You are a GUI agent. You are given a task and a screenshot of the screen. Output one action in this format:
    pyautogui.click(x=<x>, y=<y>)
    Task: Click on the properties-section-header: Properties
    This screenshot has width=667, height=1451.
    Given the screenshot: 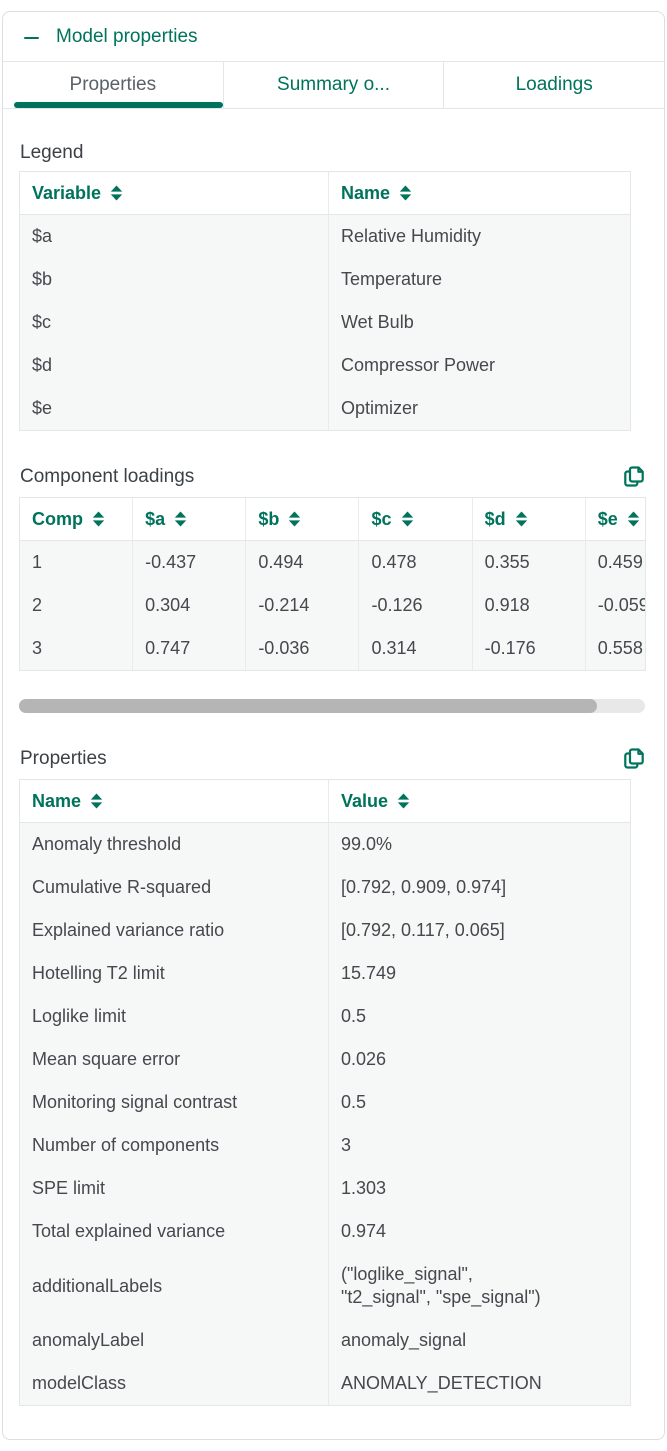 What is the action you would take?
    pyautogui.click(x=333, y=758)
    